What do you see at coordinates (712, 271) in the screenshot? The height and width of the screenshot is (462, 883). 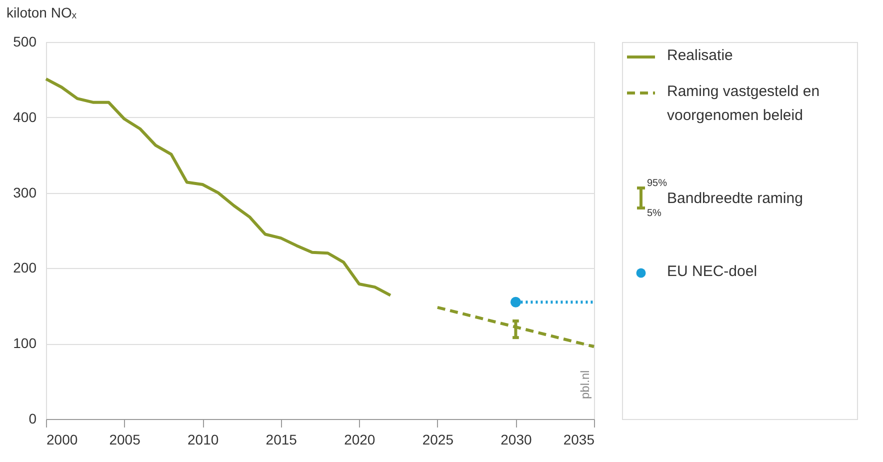 I see `legend-label: EU NEC-doel` at bounding box center [712, 271].